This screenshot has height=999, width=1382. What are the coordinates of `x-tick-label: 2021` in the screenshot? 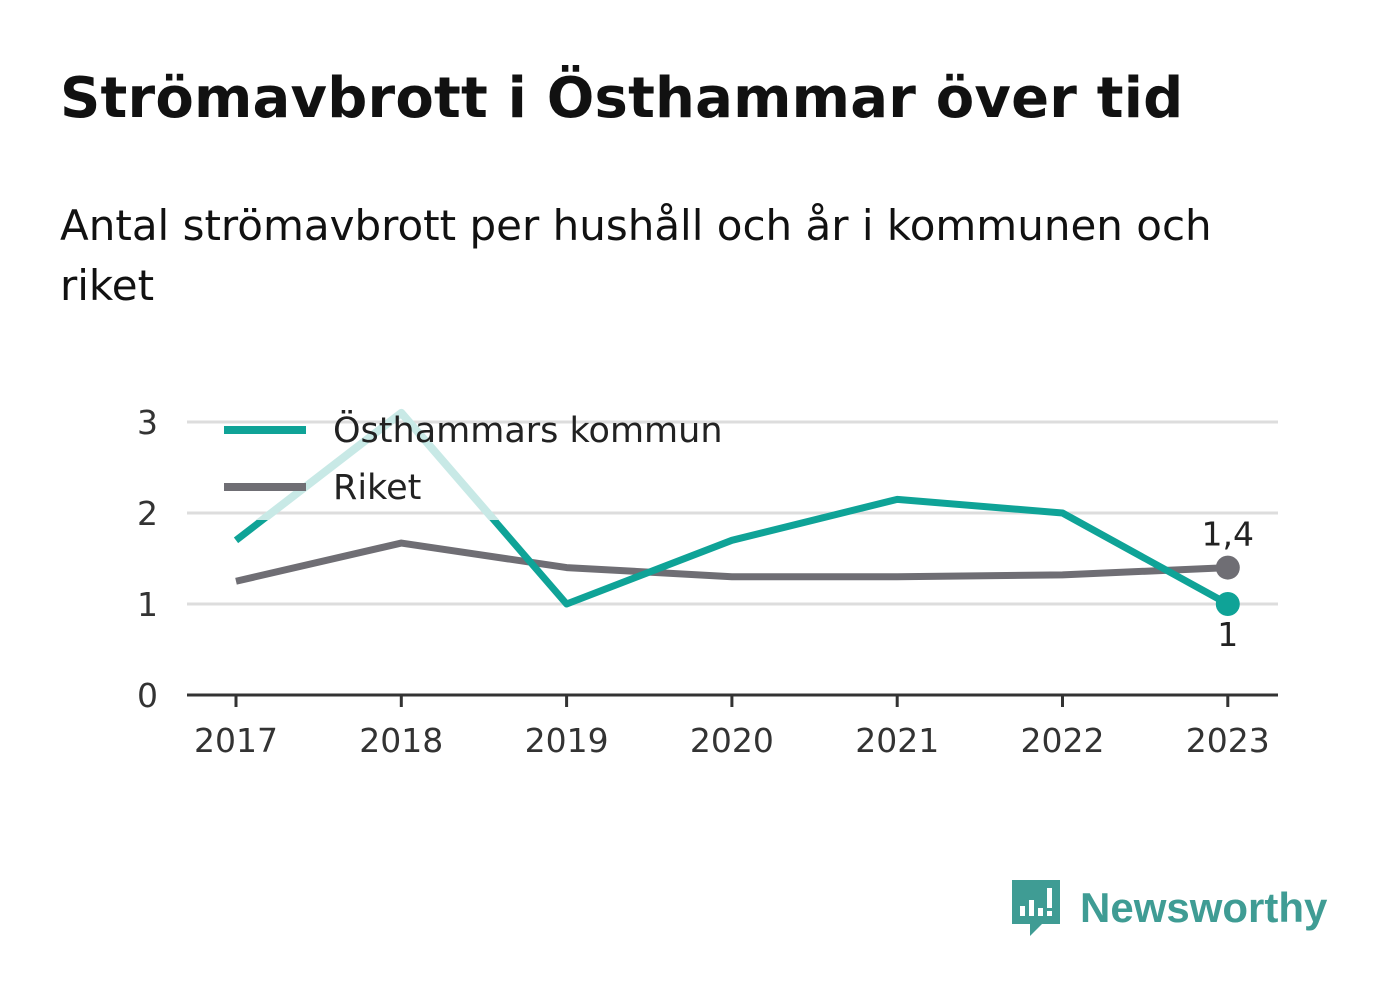 It's located at (897, 740).